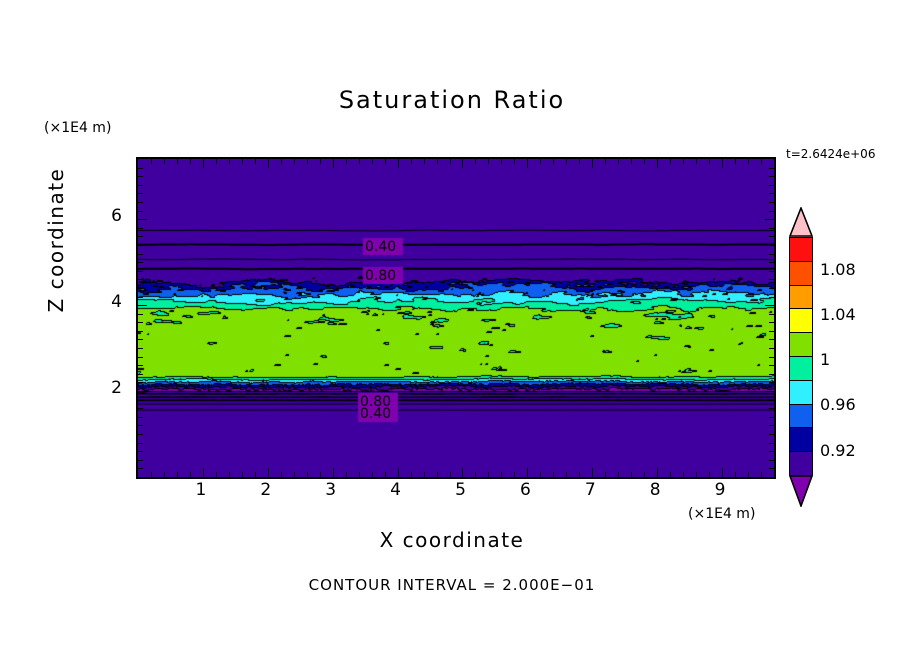 This screenshot has width=904, height=654. What do you see at coordinates (838, 314) in the screenshot?
I see `colorbar-tick-label: 1.04` at bounding box center [838, 314].